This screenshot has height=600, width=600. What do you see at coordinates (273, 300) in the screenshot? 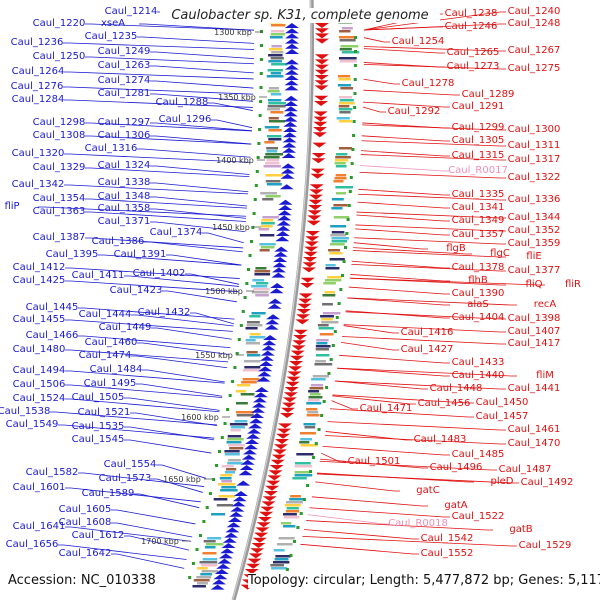
I see `genome-backbone` at bounding box center [273, 300].